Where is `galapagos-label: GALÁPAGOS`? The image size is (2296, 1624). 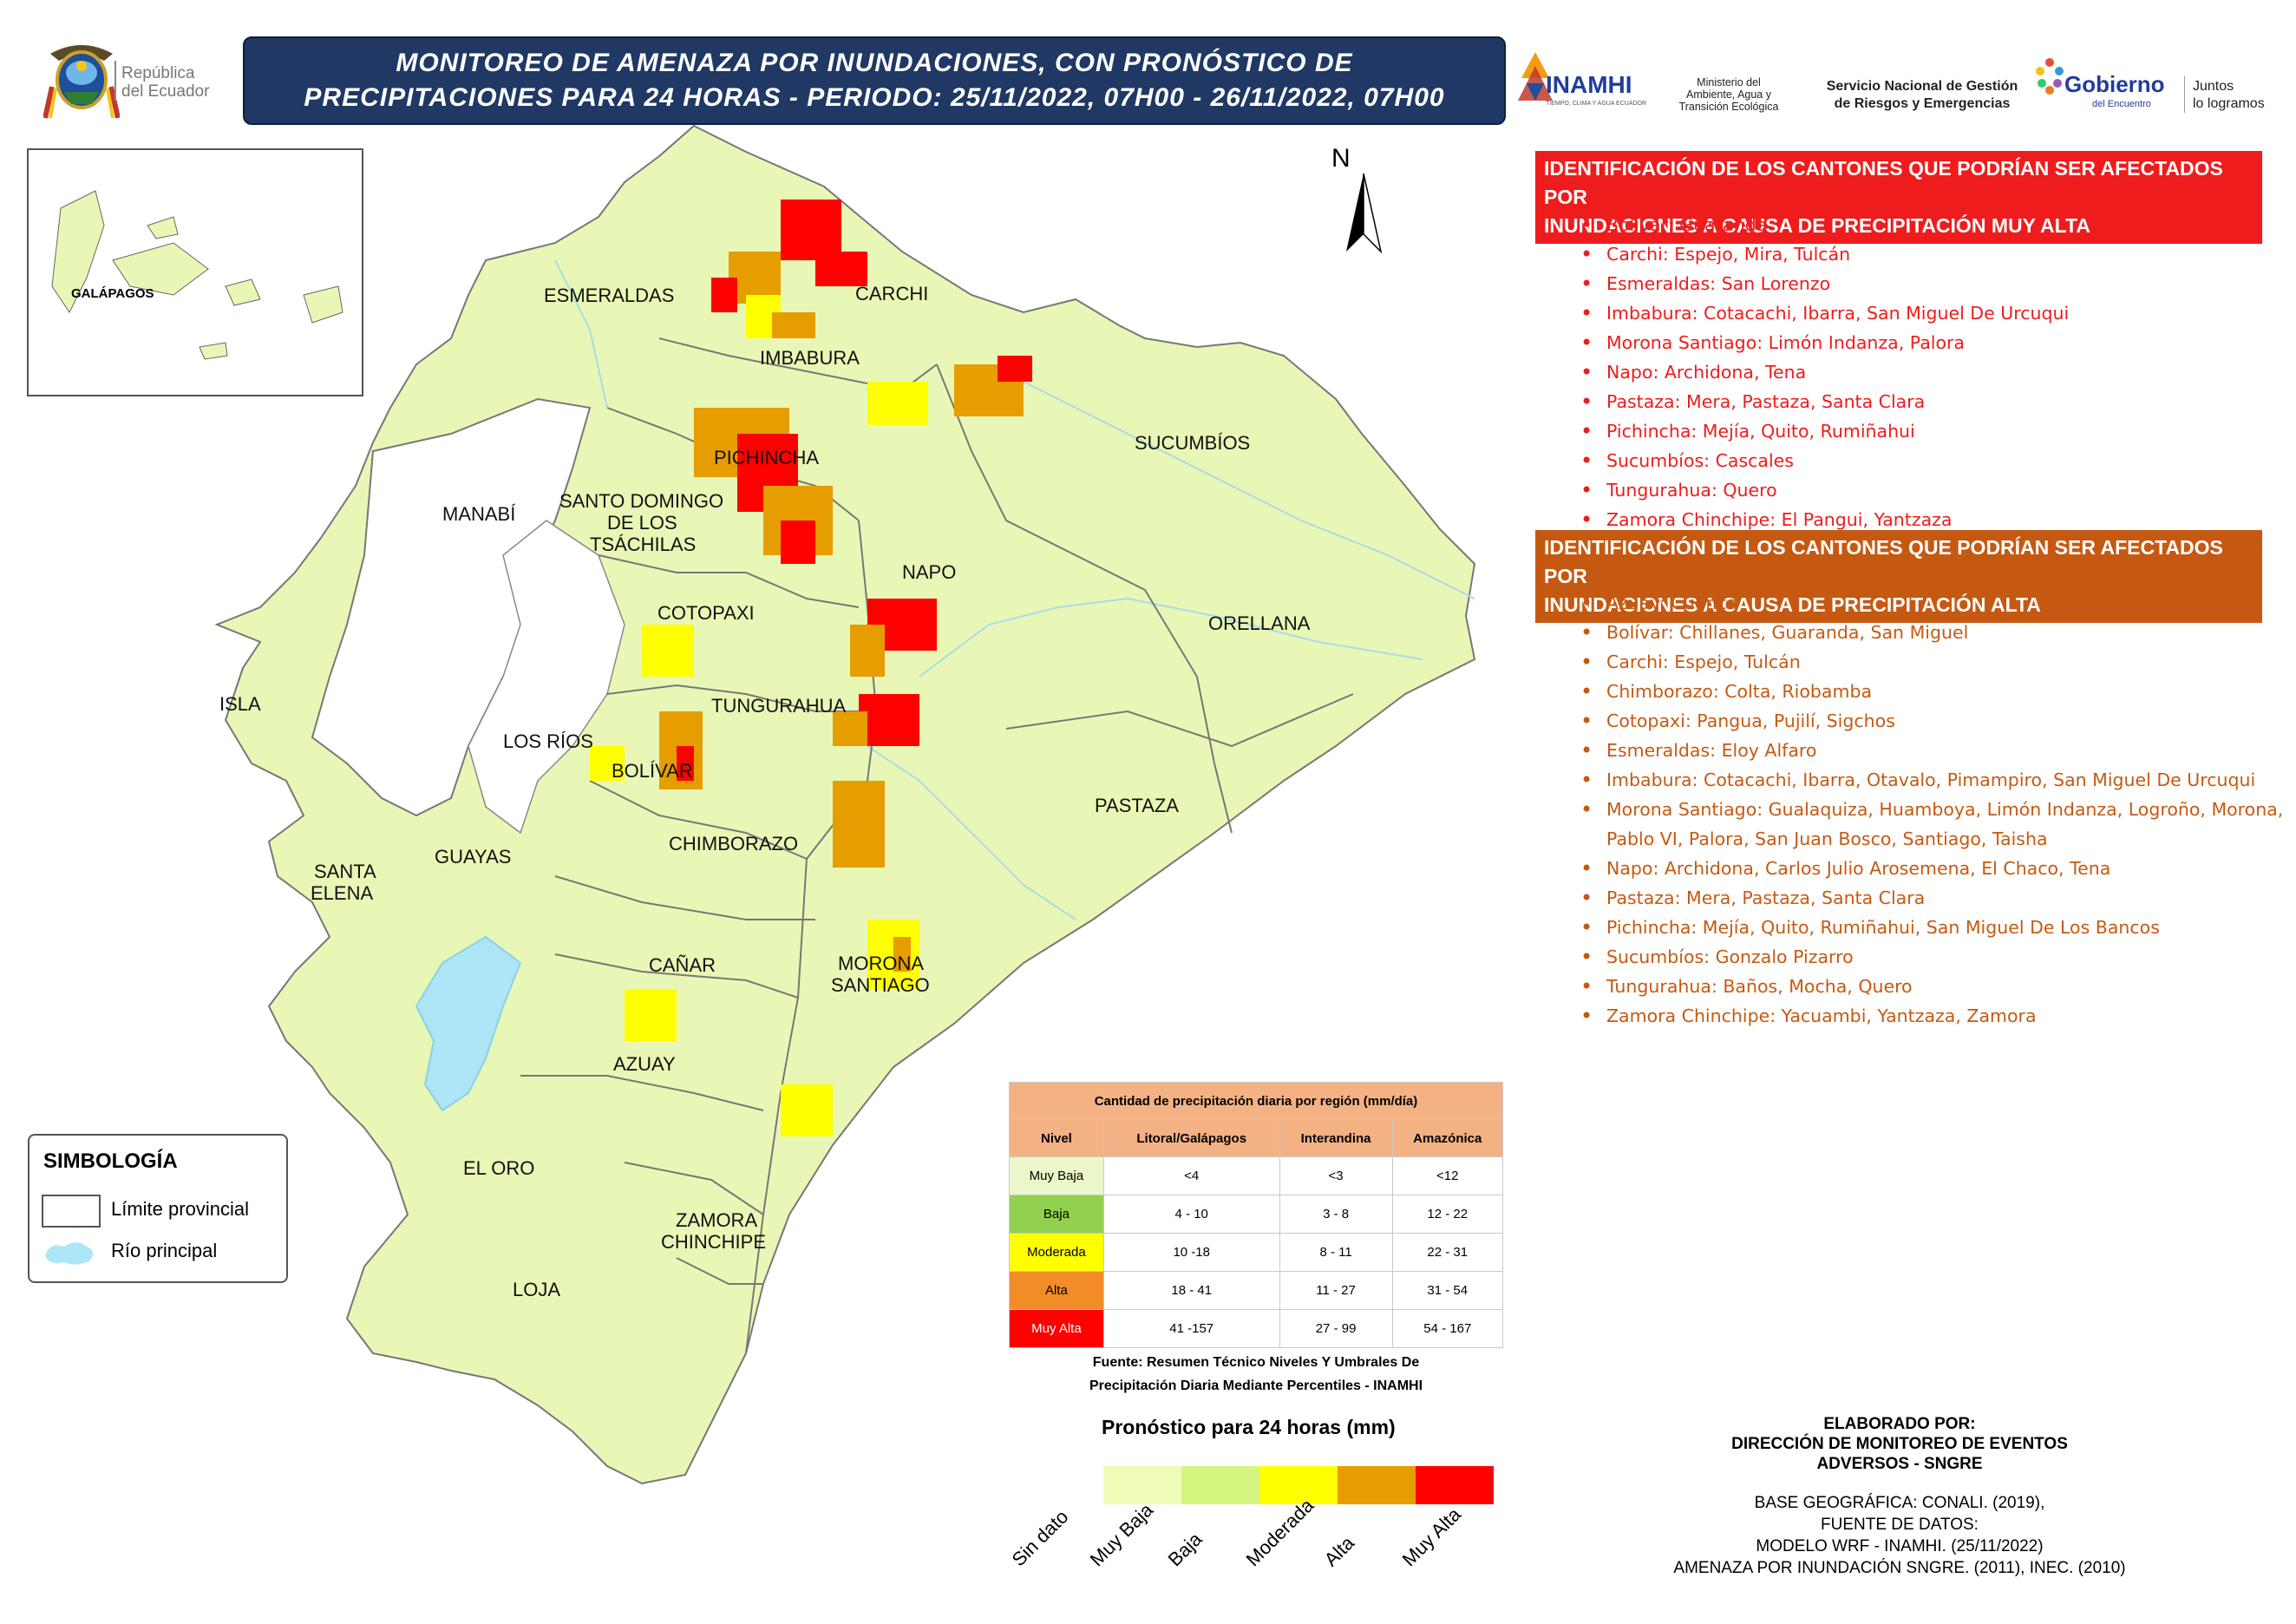
galapagos-label: GALÁPAGOS is located at coordinates (112, 293).